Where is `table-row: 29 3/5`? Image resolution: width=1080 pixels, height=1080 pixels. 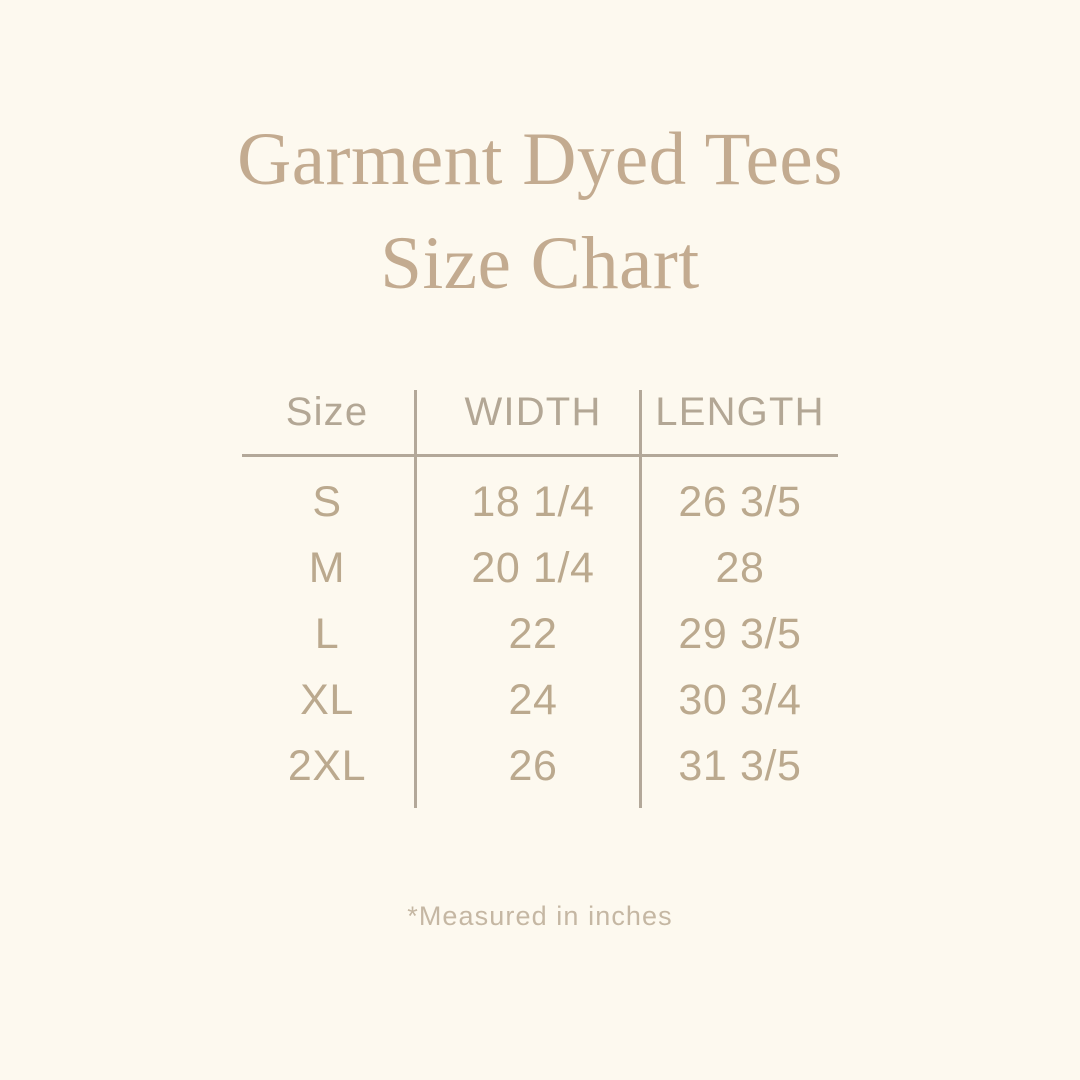 table-row: 29 3/5 is located at coordinates (740, 634).